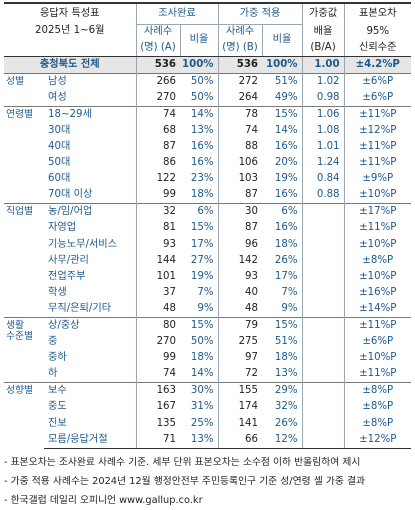 This screenshot has height=510, width=415. What do you see at coordinates (248, 179) in the screenshot?
I see `cases-b-cell: 103` at bounding box center [248, 179].